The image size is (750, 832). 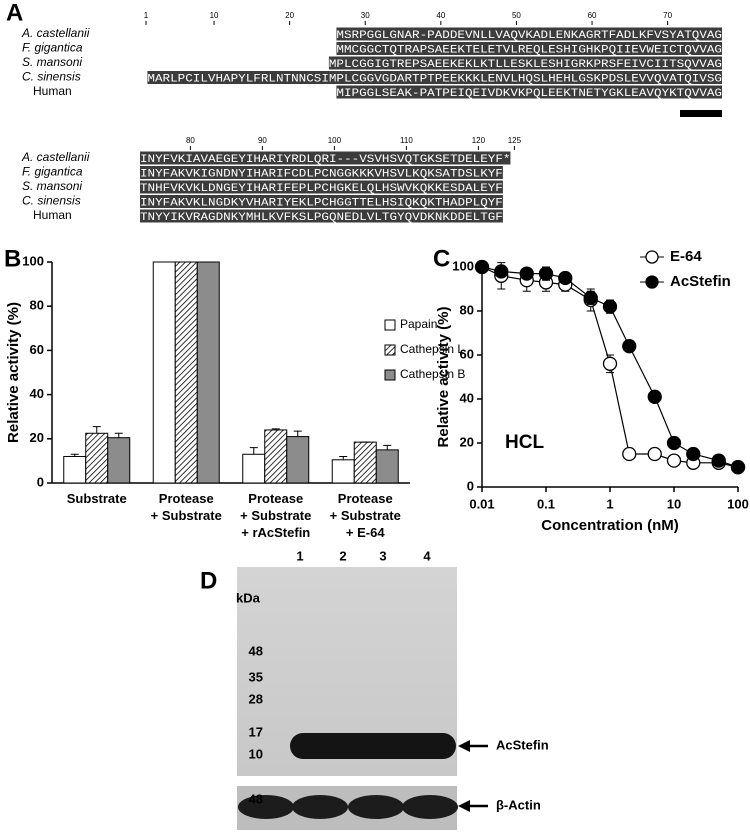 I want to click on ruler-label: 120, so click(x=479, y=140).